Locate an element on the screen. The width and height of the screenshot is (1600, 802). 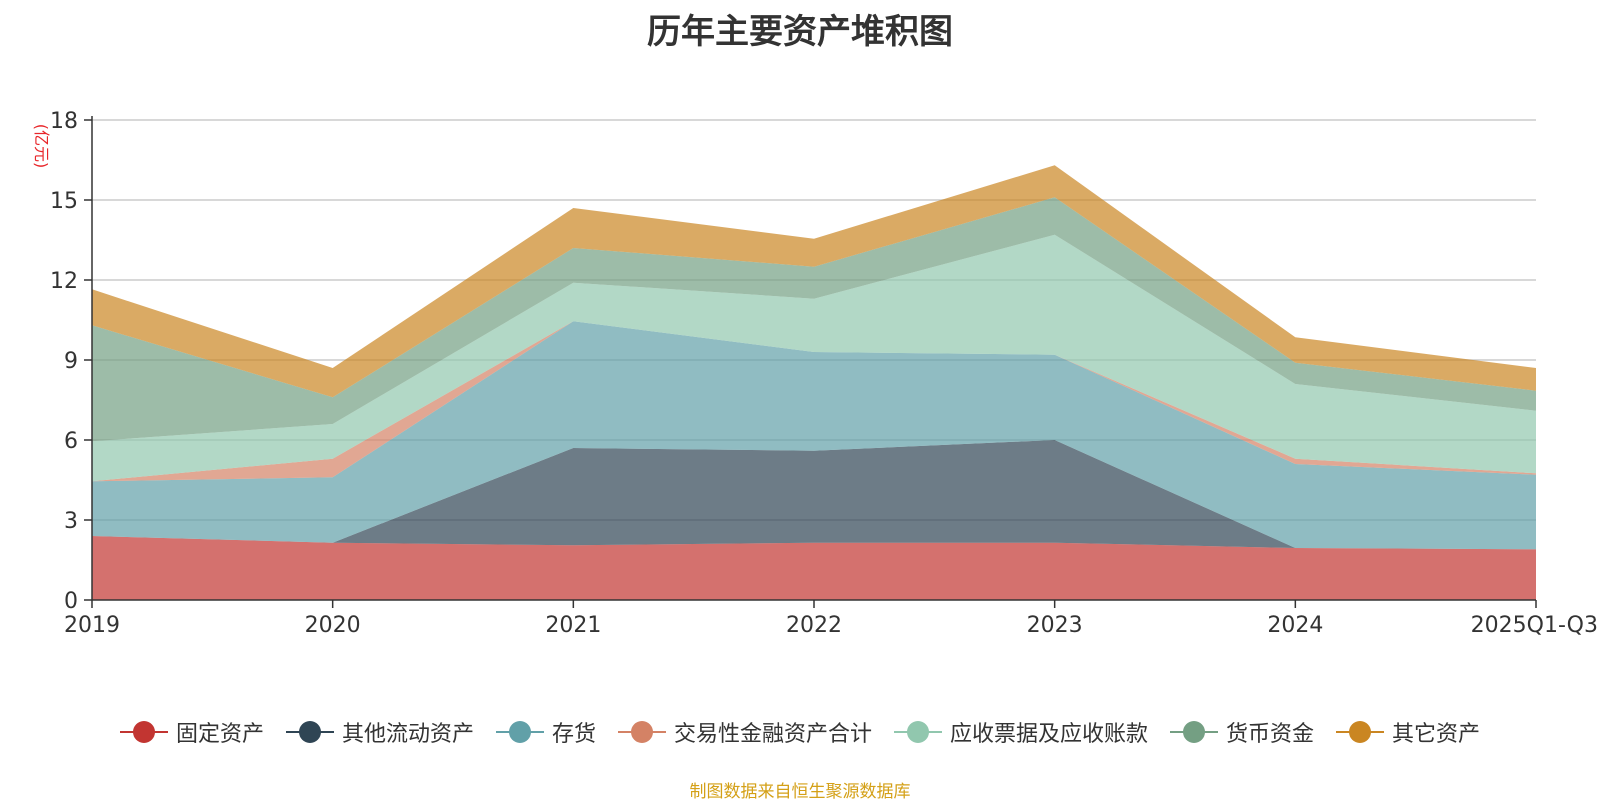
legend-item: 交易性金融资产合计 is located at coordinates (744, 732).